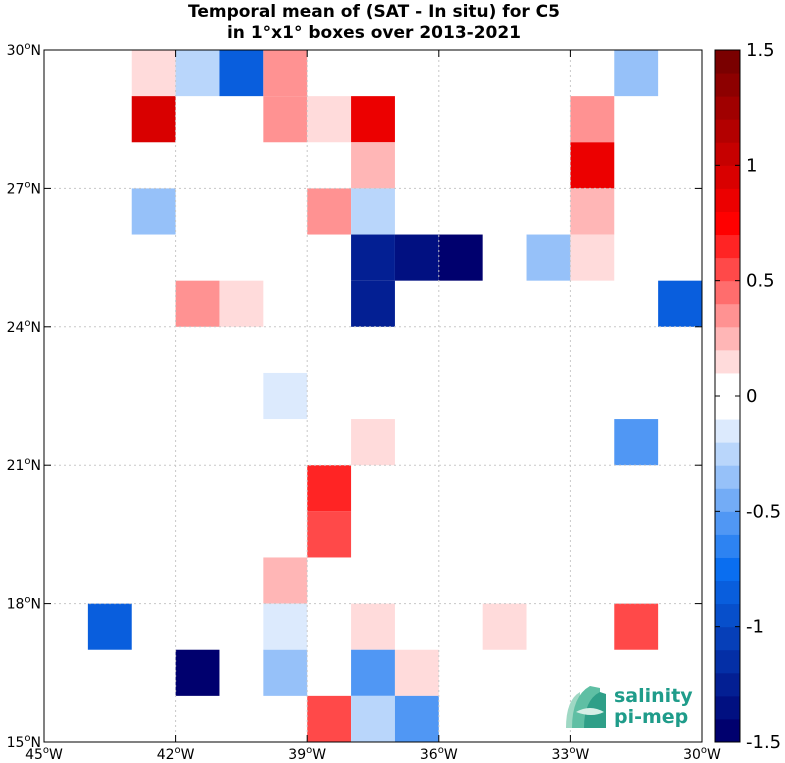  What do you see at coordinates (439, 754) in the screenshot?
I see `x-tick-label: 36oW` at bounding box center [439, 754].